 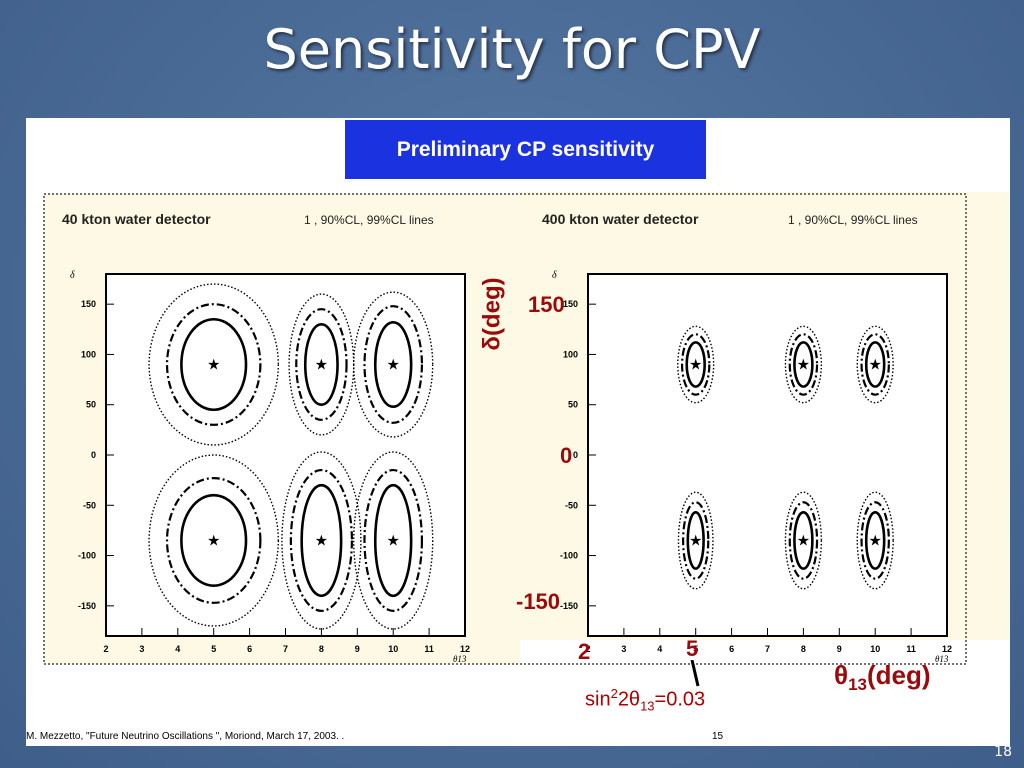 What do you see at coordinates (177, 649) in the screenshot?
I see `left-x-tick-label: 4` at bounding box center [177, 649].